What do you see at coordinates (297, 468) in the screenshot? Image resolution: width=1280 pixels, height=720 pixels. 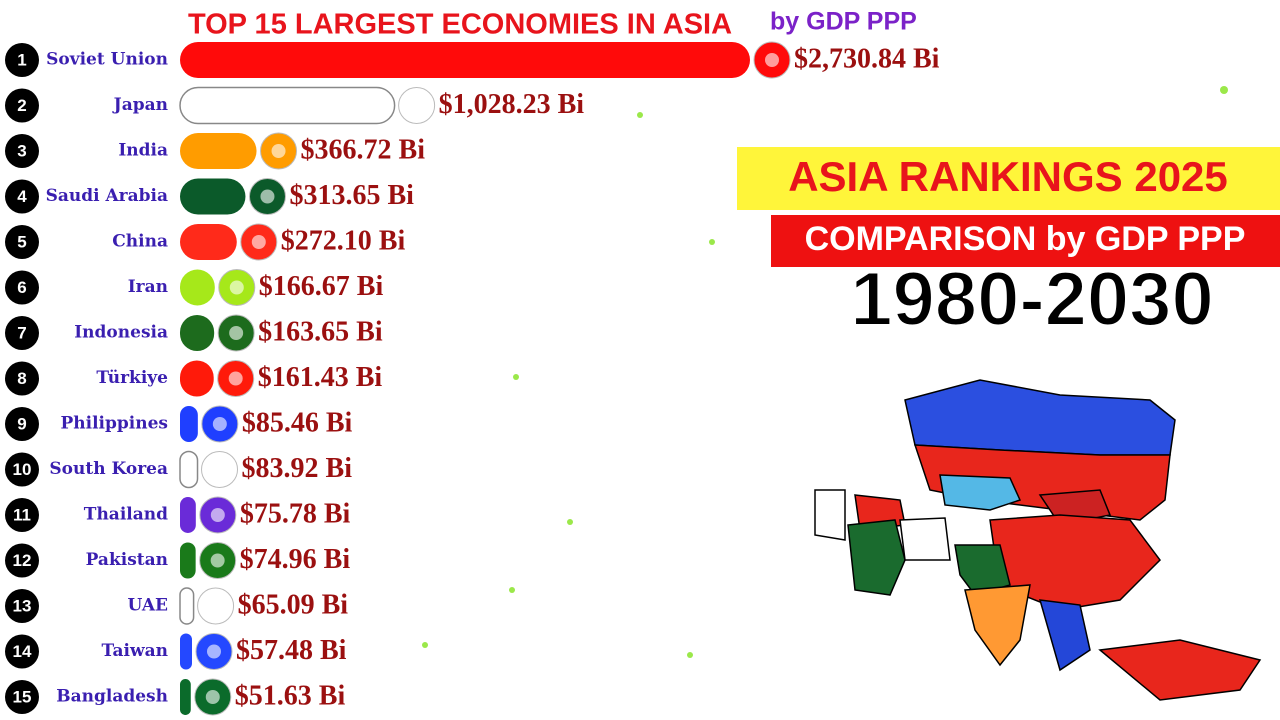 I see `value-label: $83.92 Bi` at bounding box center [297, 468].